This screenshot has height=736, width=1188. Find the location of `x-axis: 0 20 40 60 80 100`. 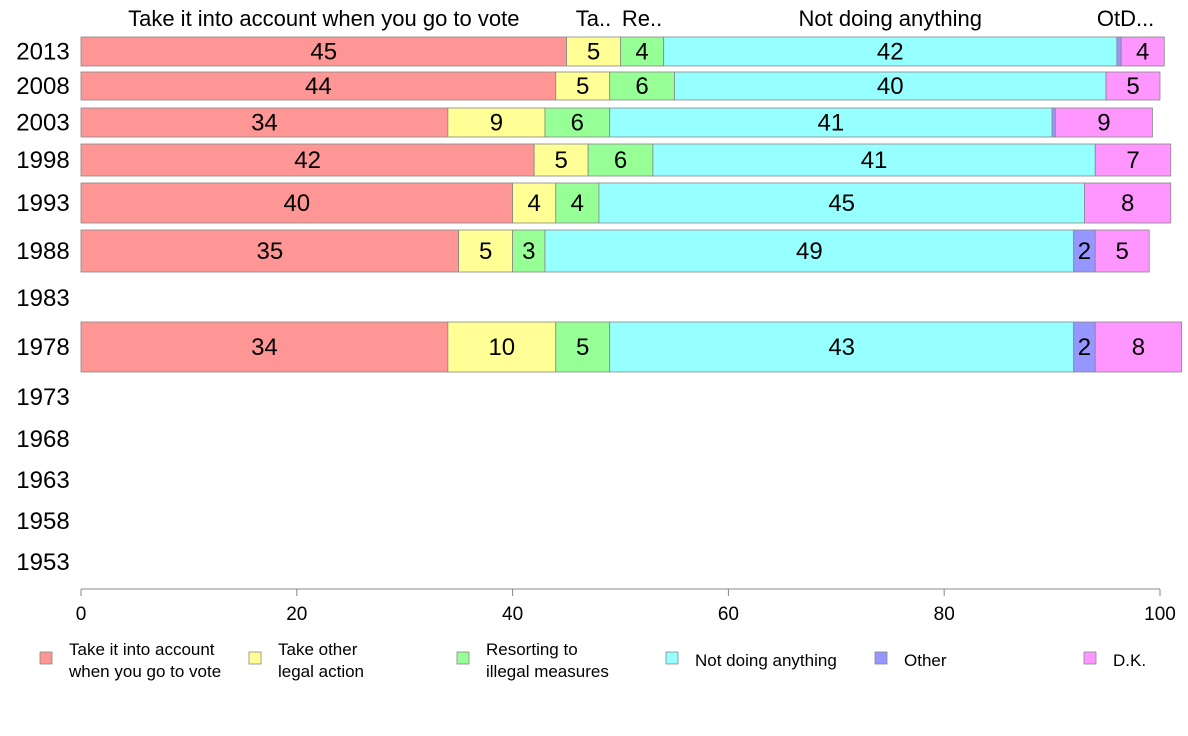

x-axis: 0 20 40 60 80 100 is located at coordinates (626, 606).